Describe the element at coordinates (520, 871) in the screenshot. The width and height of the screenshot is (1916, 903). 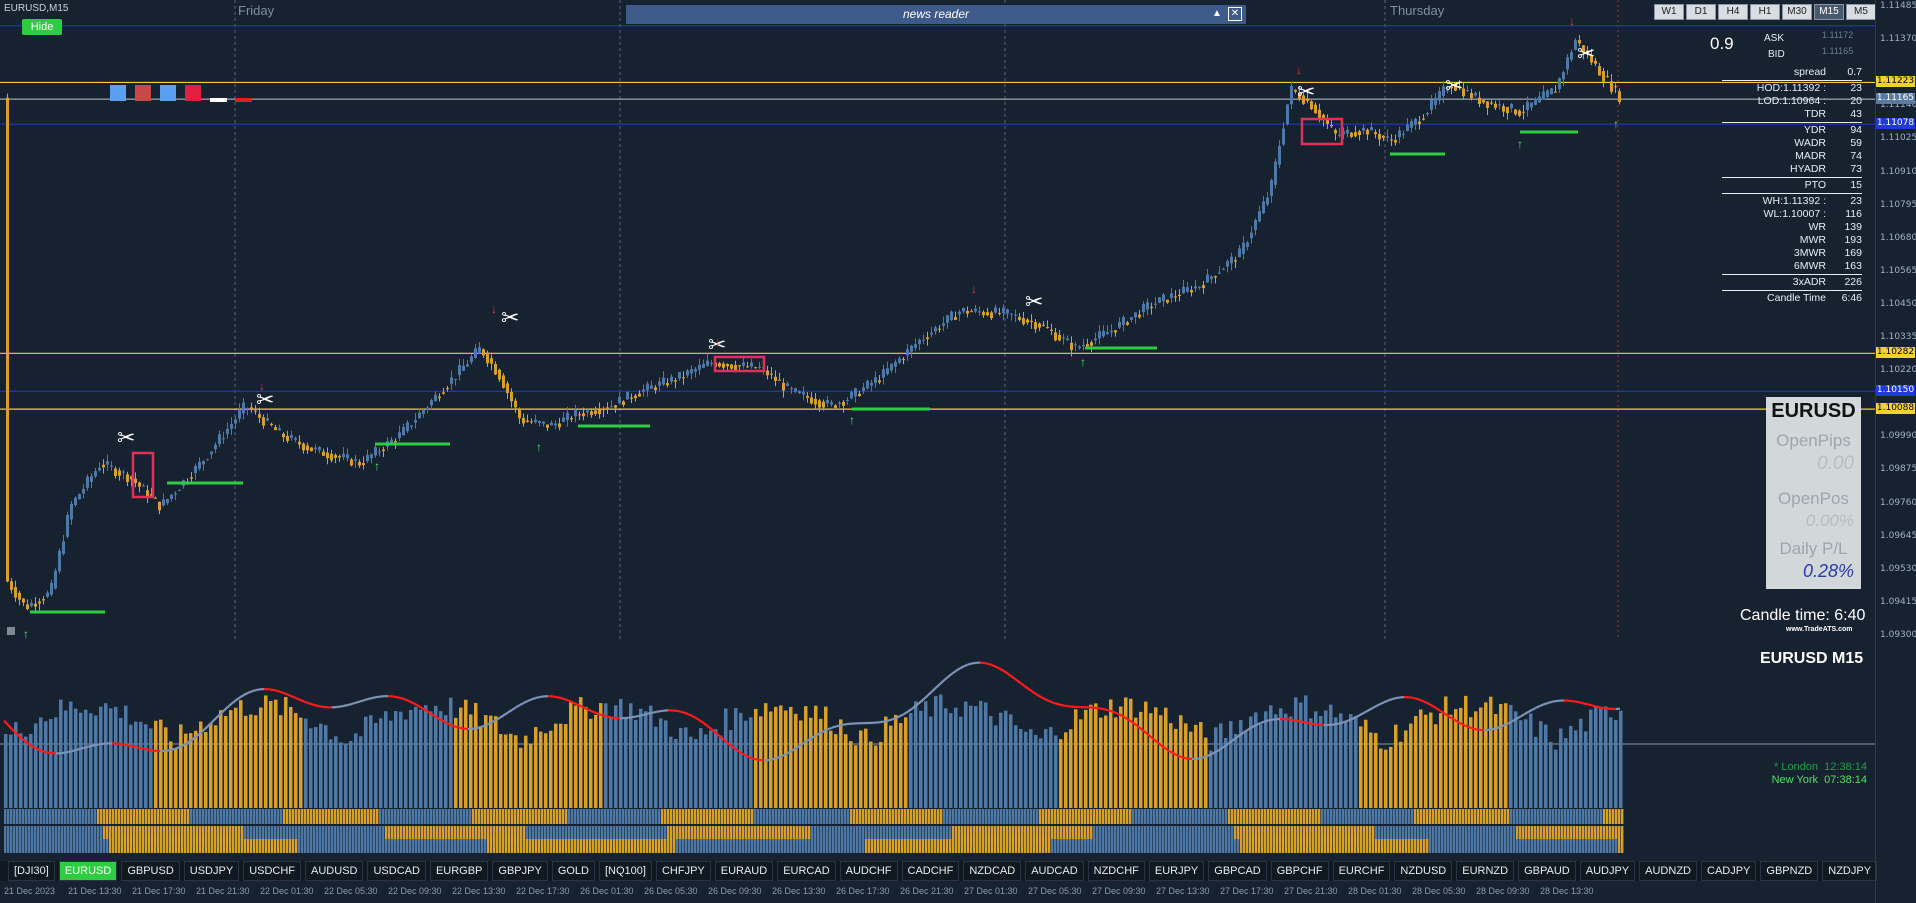
I see `symbol-tab-gbpjpy: GBPJPY` at that location.